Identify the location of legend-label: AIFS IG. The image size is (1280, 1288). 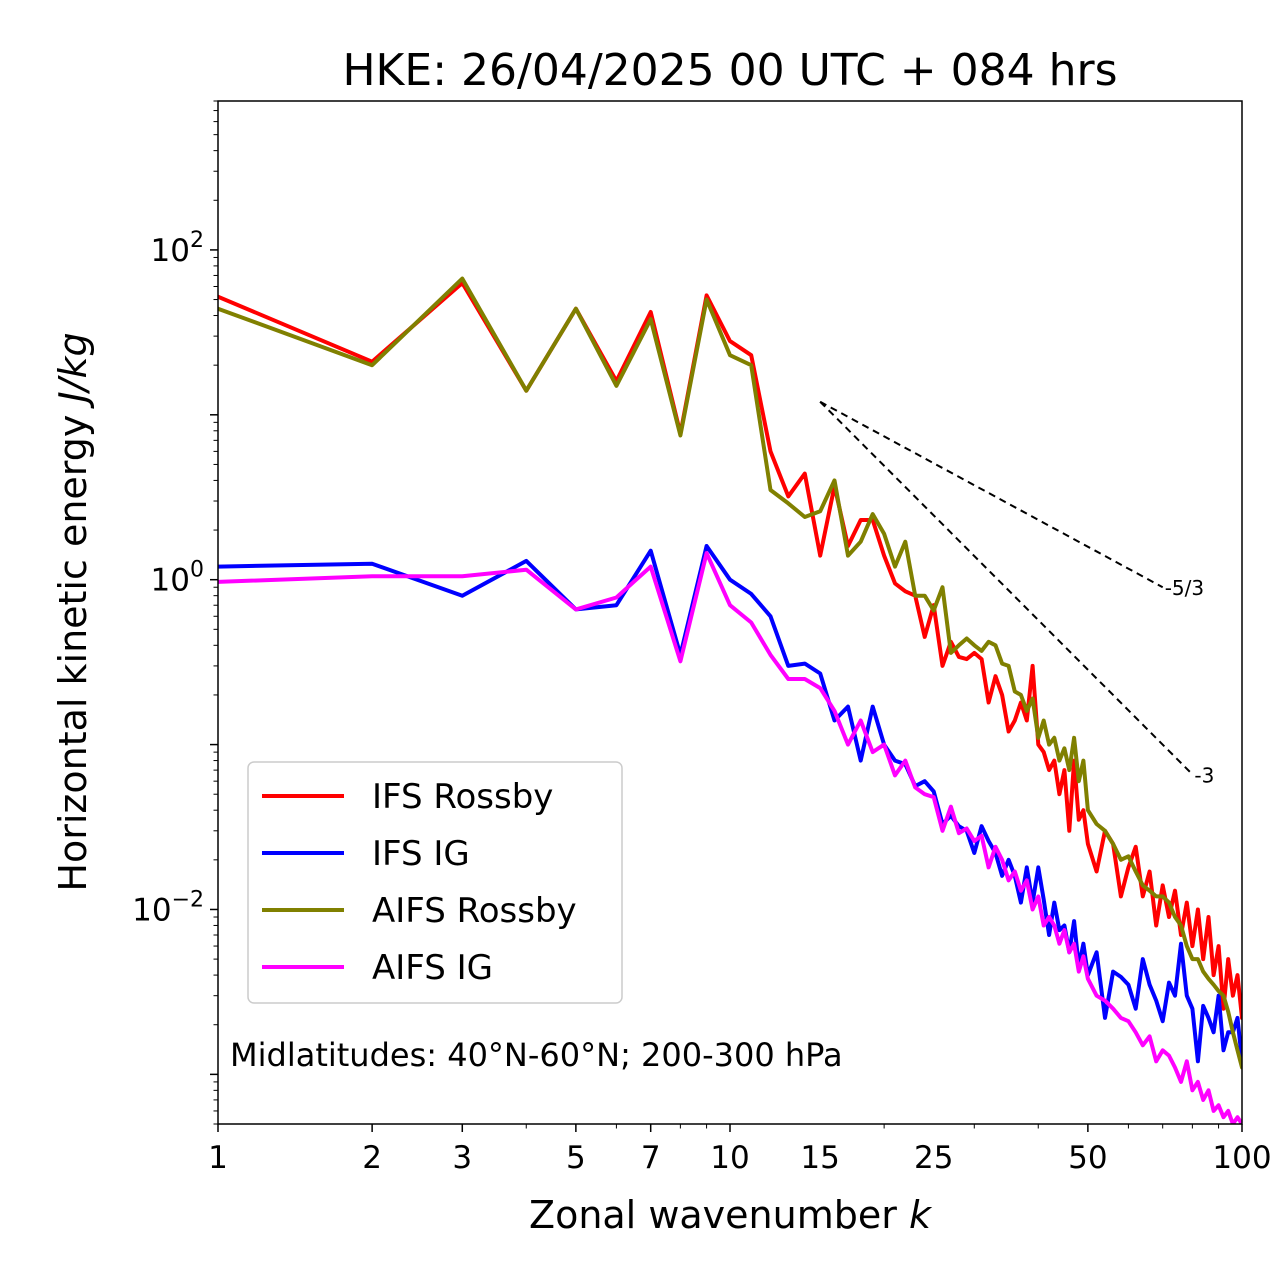
(432, 968).